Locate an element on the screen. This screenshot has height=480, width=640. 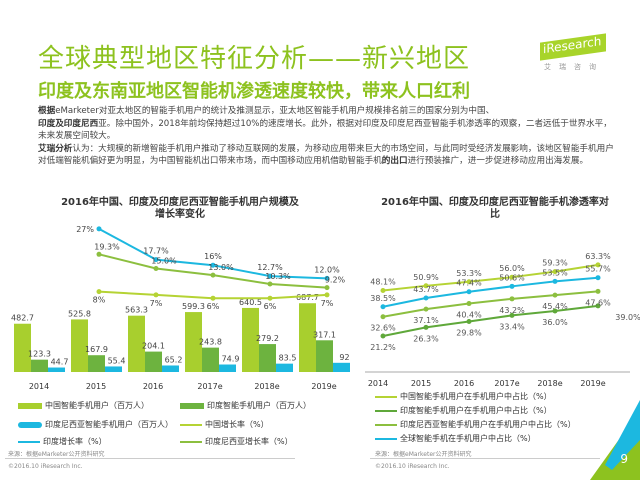
legend-label: 印度智能手机用户（百万人） is located at coordinates (259, 405).